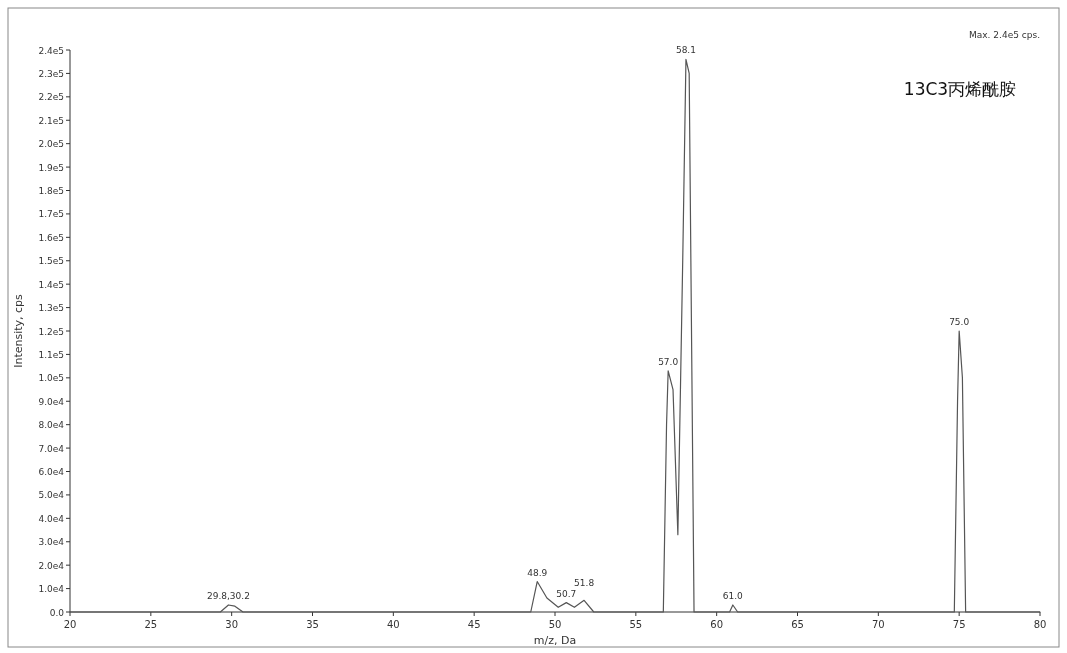 This screenshot has width=1067, height=653. What do you see at coordinates (51, 472) in the screenshot?
I see `y-tick-label: 6.0e4` at bounding box center [51, 472].